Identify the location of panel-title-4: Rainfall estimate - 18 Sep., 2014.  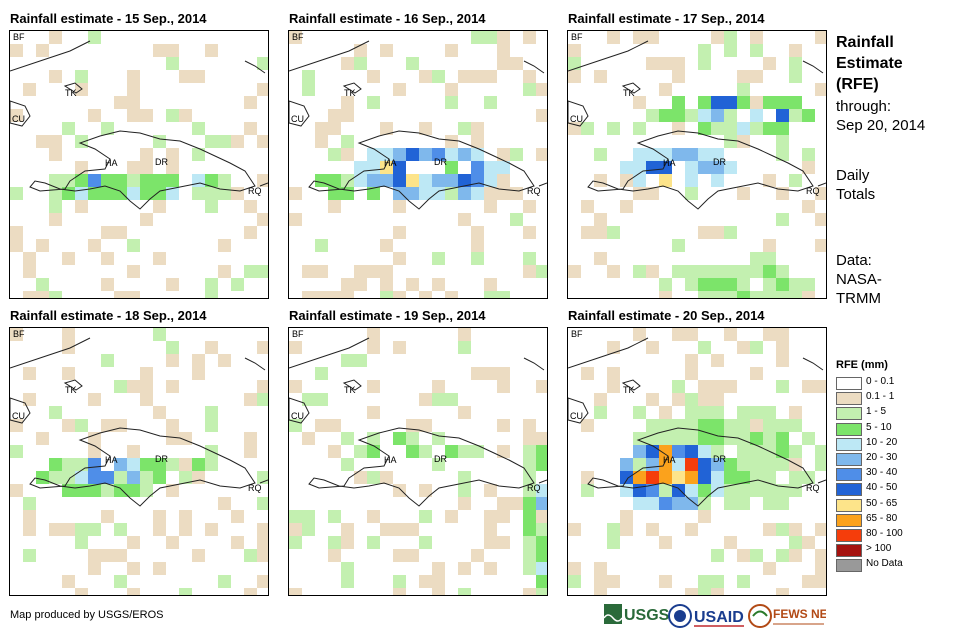
(108, 315).